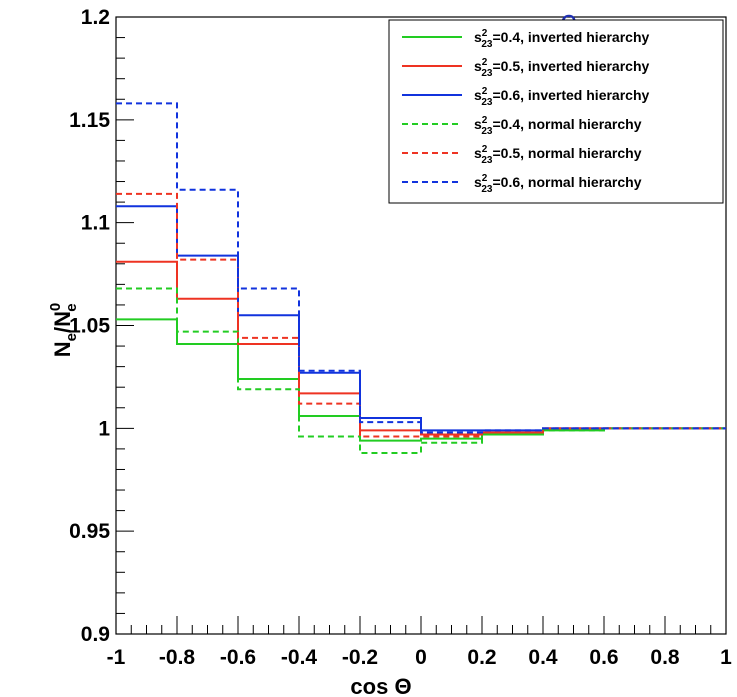 This screenshot has height=697, width=737. What do you see at coordinates (71, 337) in the screenshot?
I see `y-label-sub: e` at bounding box center [71, 337].